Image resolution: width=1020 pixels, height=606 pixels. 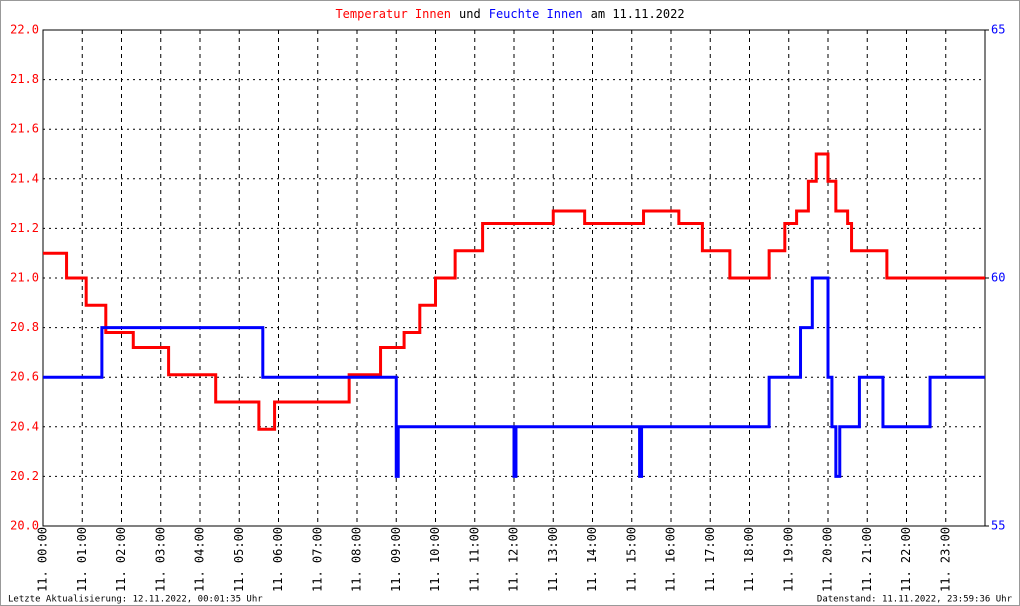 What do you see at coordinates (514, 559) in the screenshot?
I see `x-tick-label: 11. 12:00` at bounding box center [514, 559].